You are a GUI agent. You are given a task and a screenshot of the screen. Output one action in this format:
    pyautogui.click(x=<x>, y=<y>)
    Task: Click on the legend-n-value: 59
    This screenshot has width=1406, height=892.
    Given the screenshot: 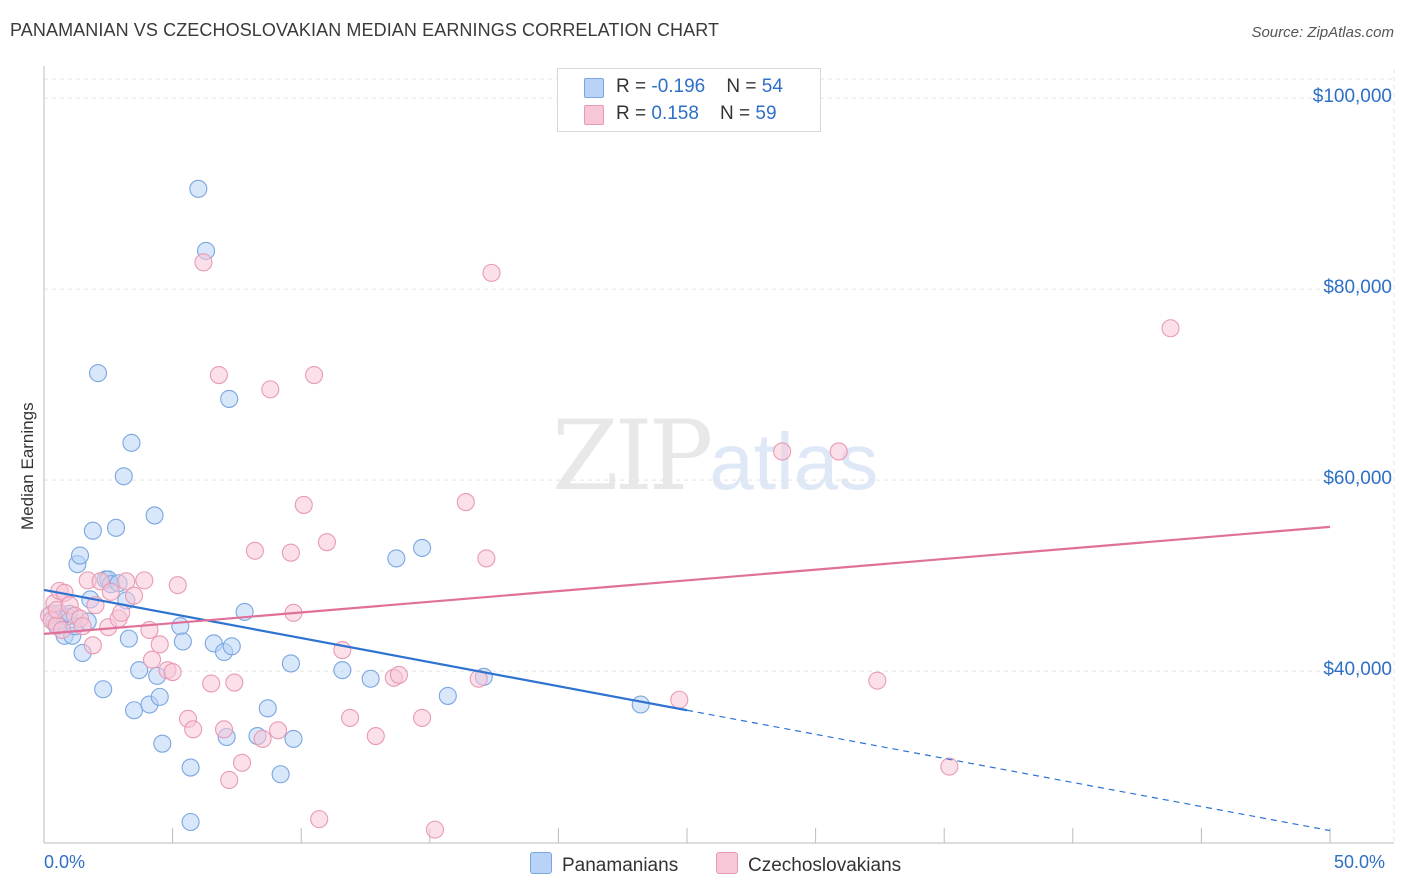 What is the action you would take?
    pyautogui.click(x=766, y=113)
    